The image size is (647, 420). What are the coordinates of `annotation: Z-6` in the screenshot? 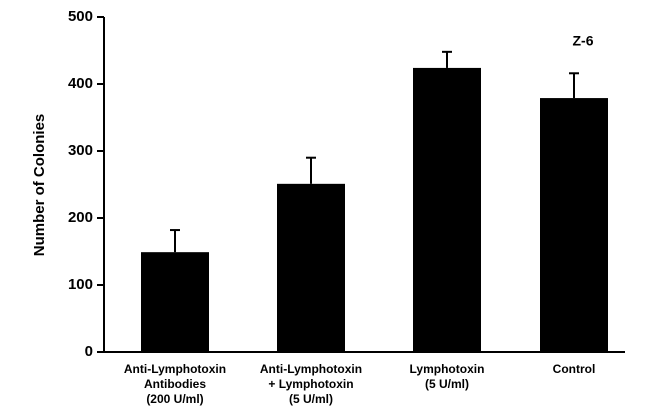 It's located at (583, 41).